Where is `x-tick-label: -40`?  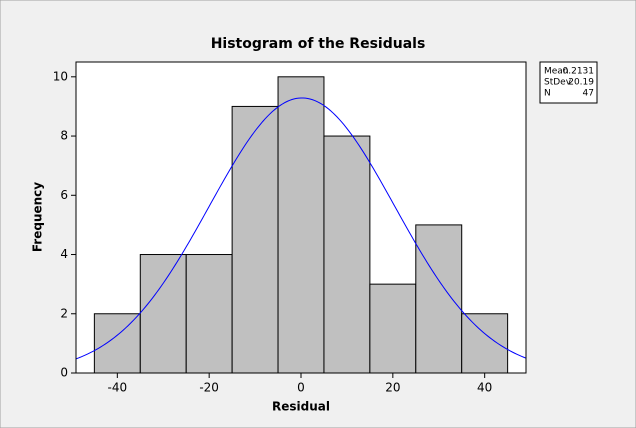
x-tick-label: -40 is located at coordinates (118, 388).